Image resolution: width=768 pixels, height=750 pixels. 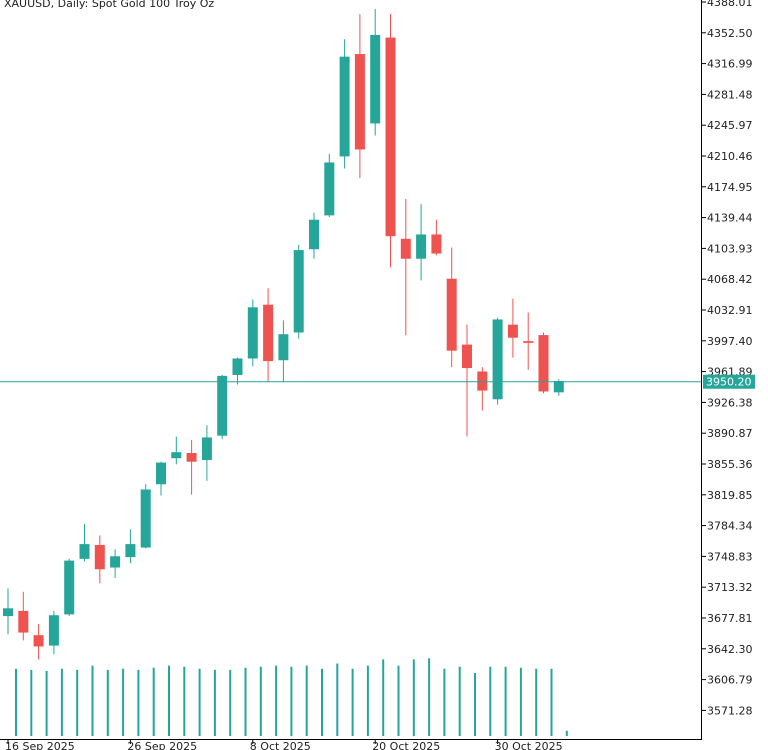 I want to click on y-axis-tick-label: 3926.38, so click(x=730, y=402).